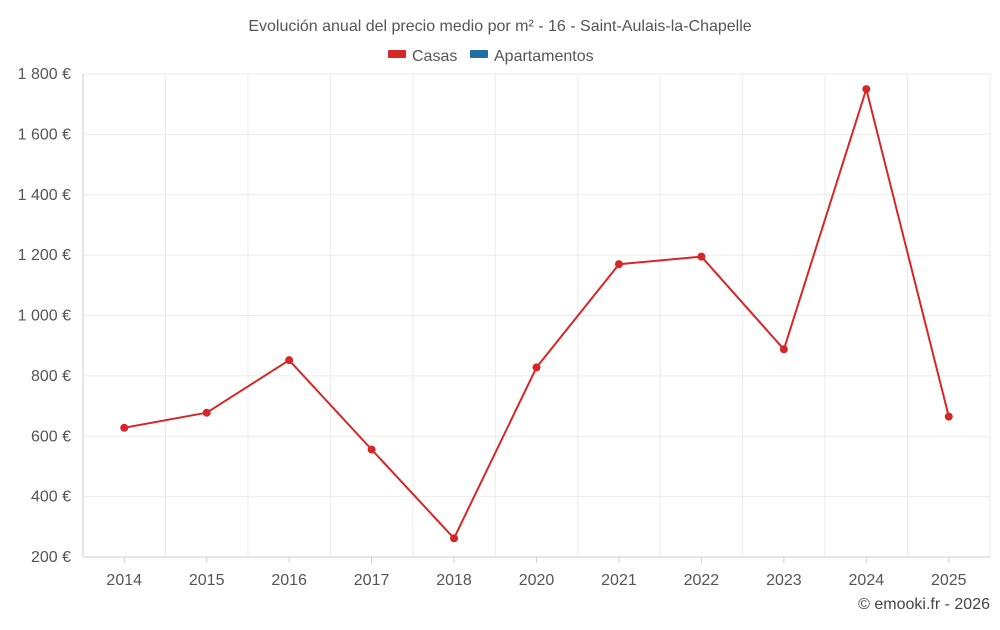 The image size is (1000, 630). I want to click on x-tick-label: 2020, so click(537, 580).